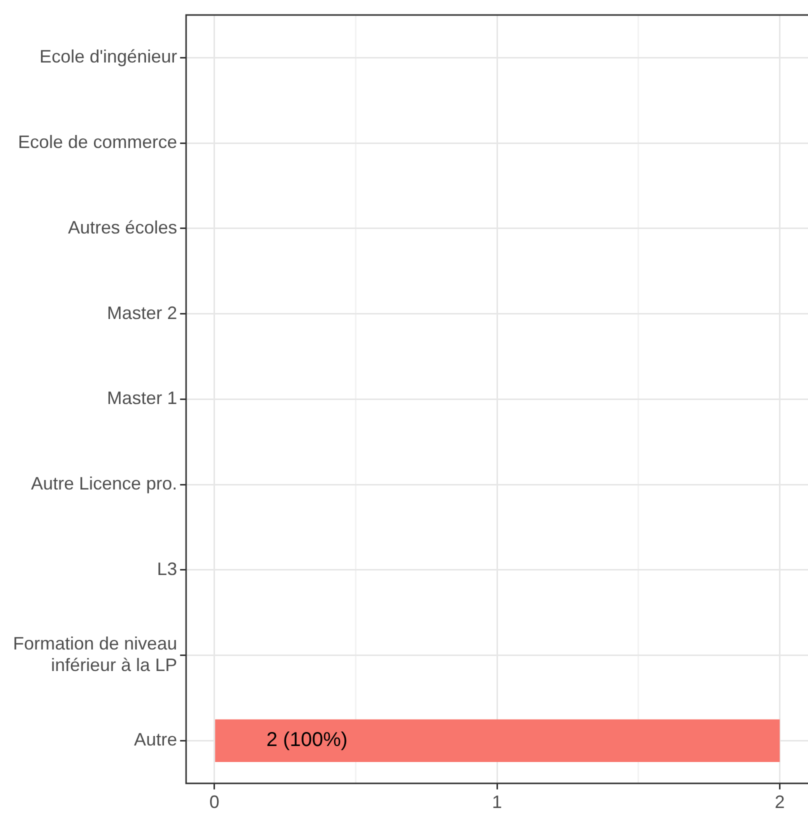  What do you see at coordinates (497, 802) in the screenshot?
I see `x-tick-label: 1` at bounding box center [497, 802].